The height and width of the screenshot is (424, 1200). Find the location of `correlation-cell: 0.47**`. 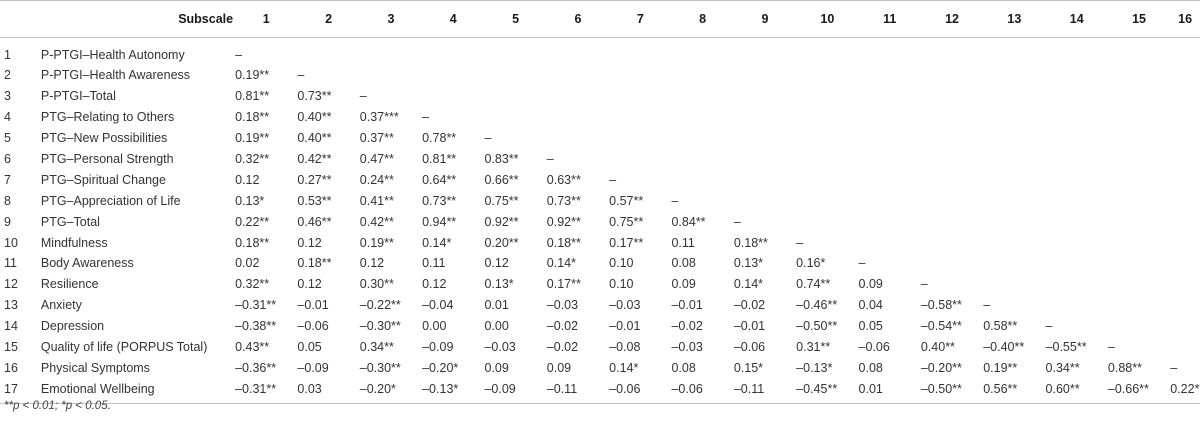

correlation-cell: 0.47** is located at coordinates (376, 159).